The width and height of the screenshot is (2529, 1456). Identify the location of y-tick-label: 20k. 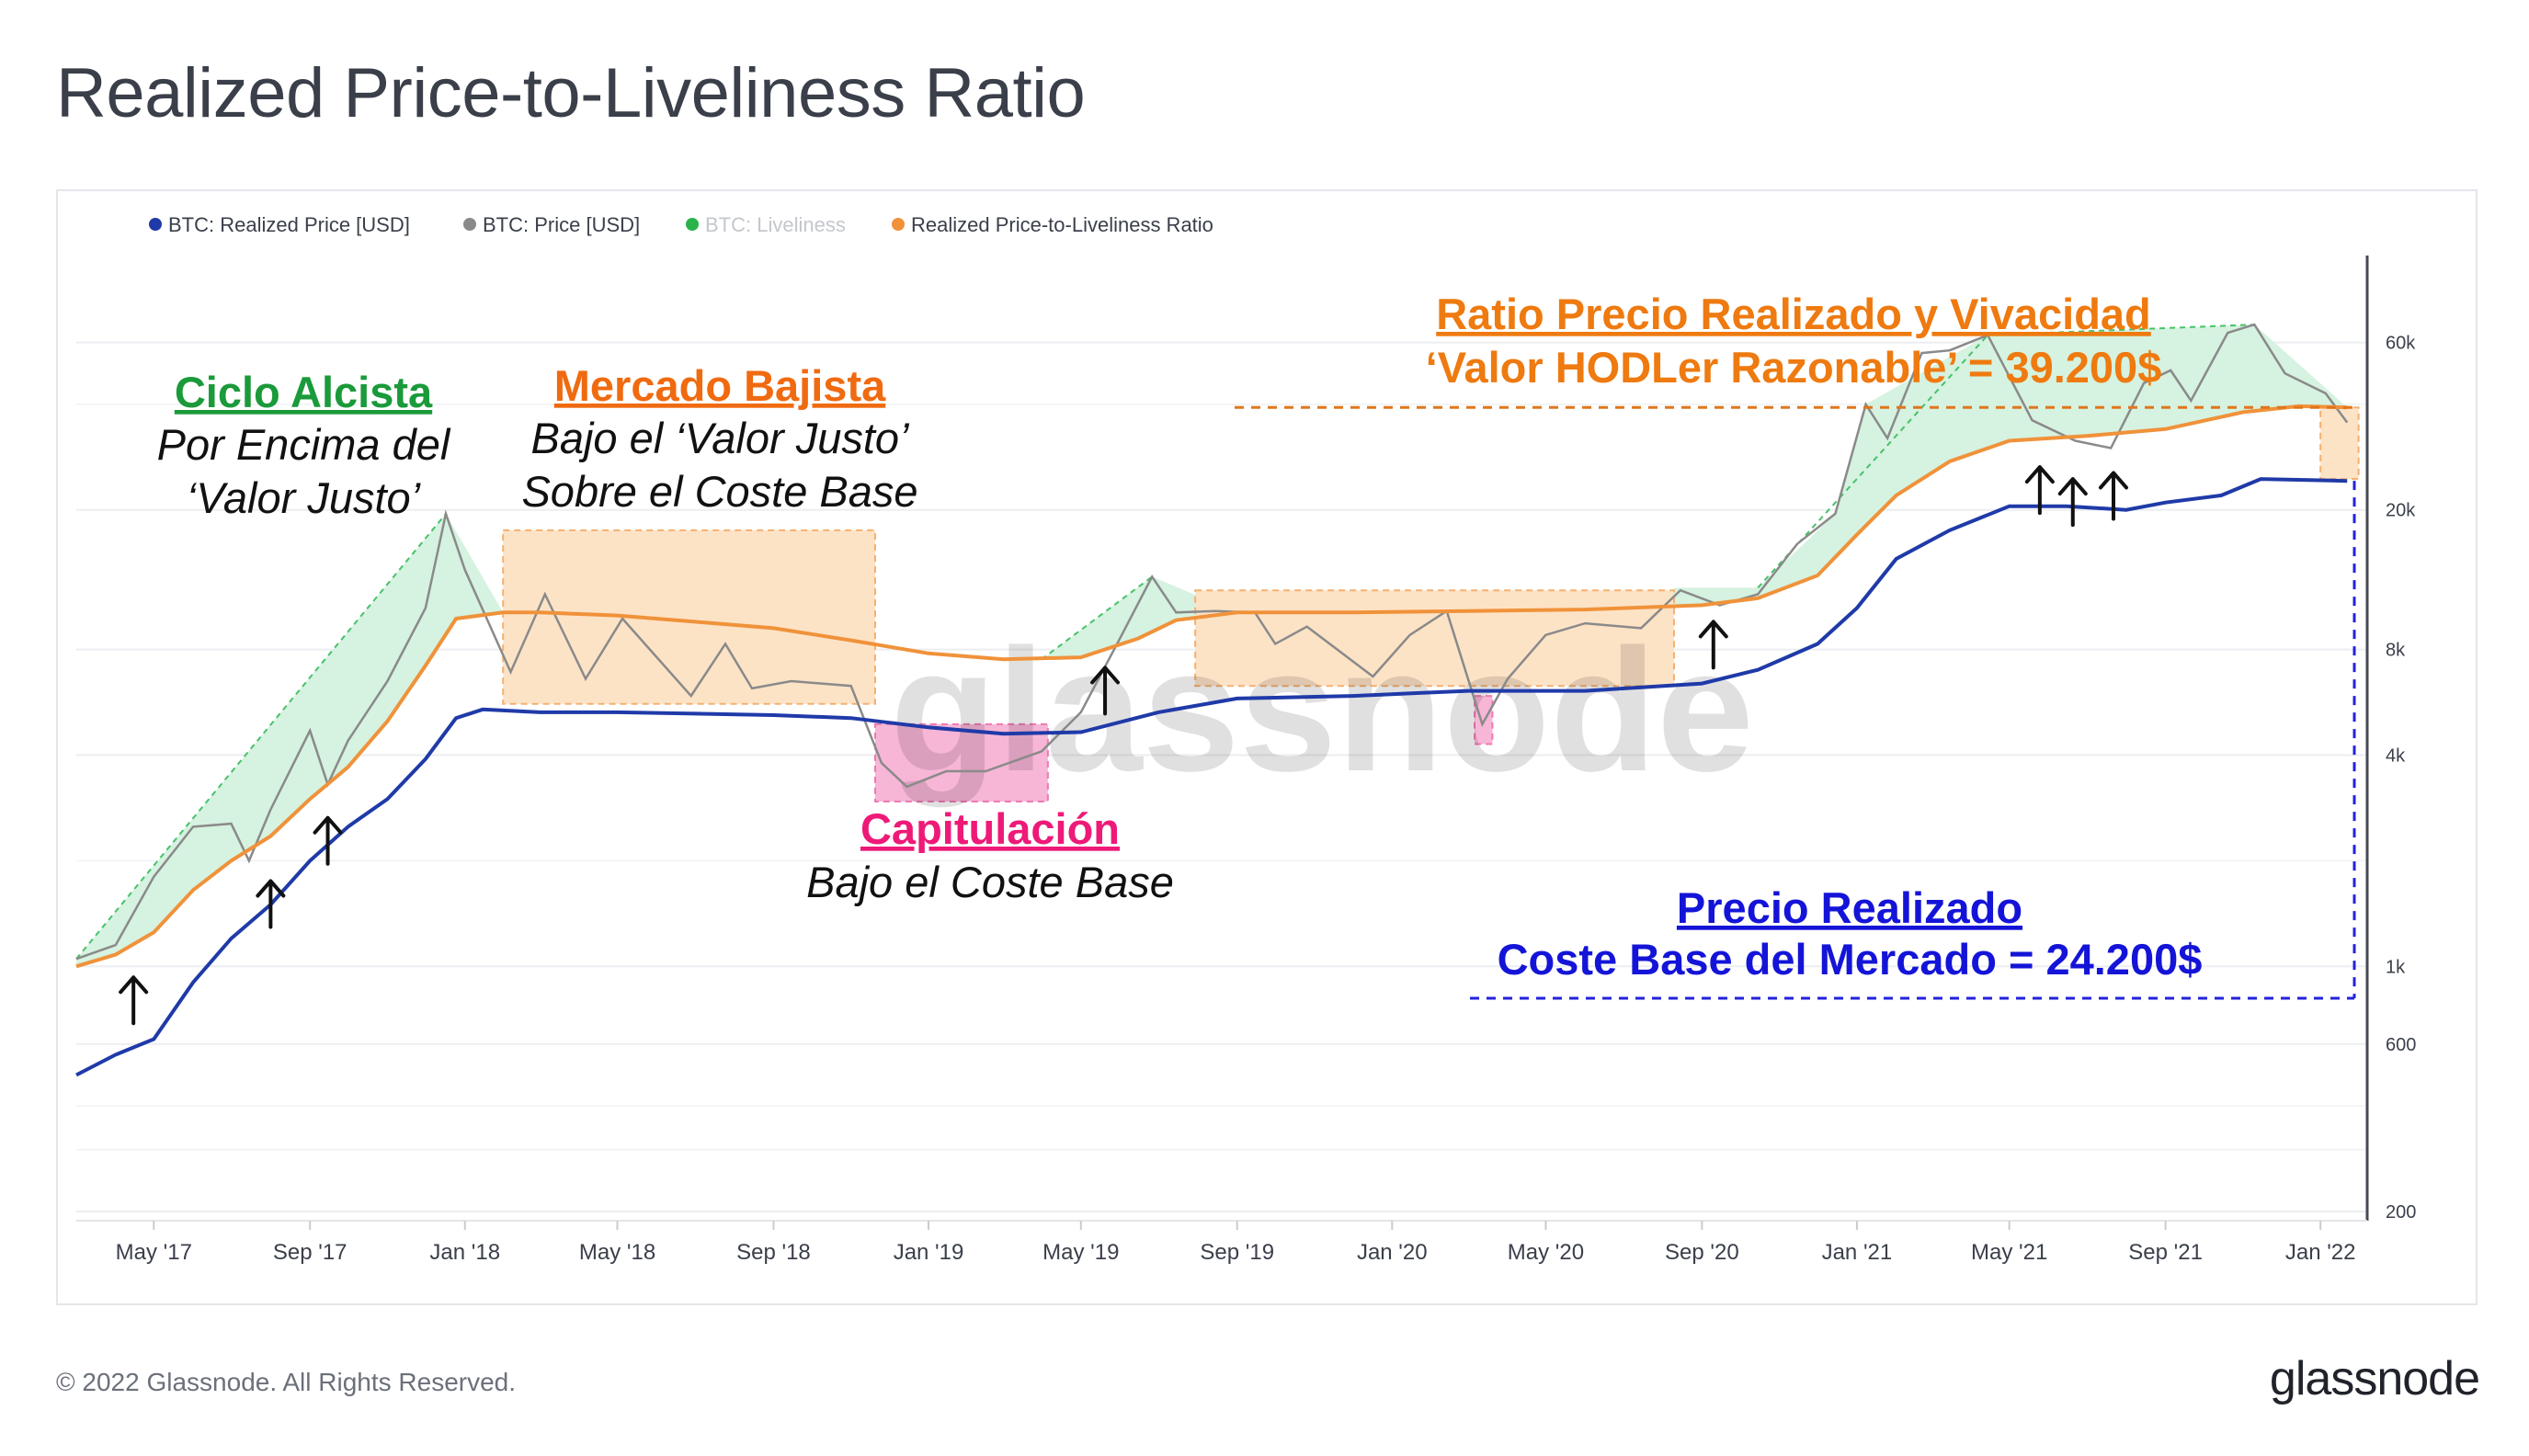
(2401, 511).